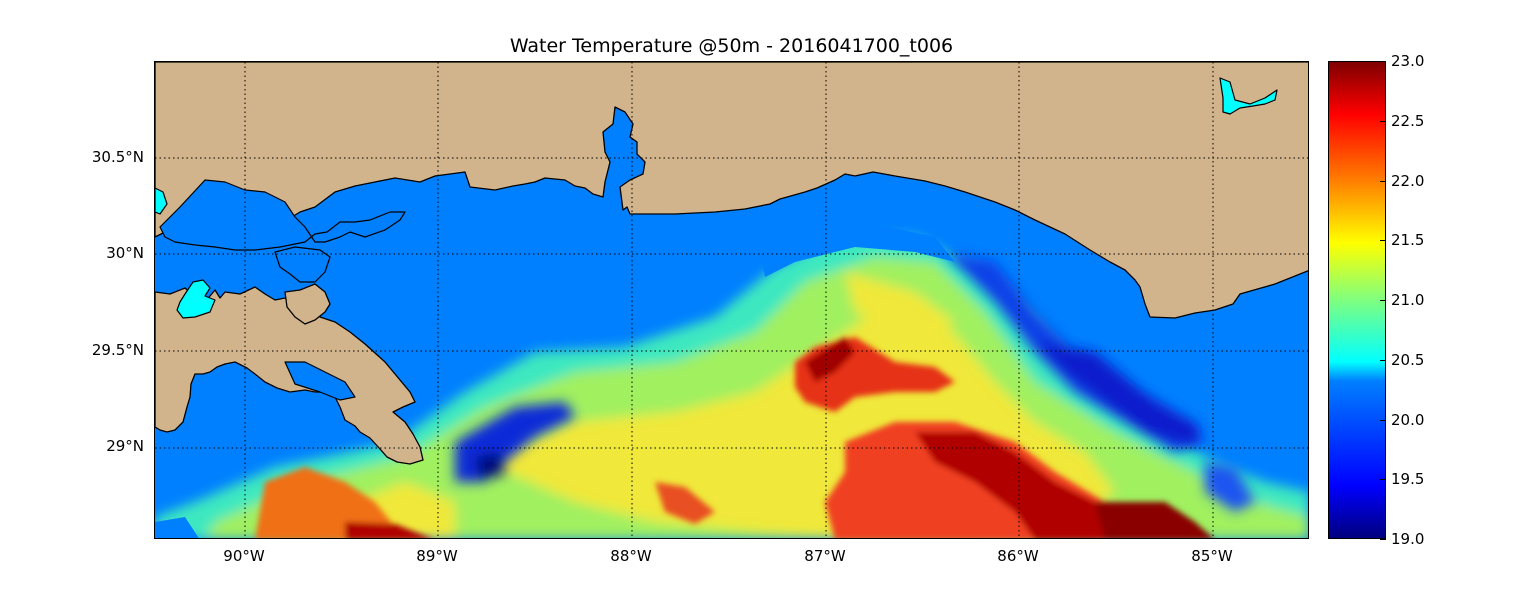 The image size is (1539, 600). I want to click on lake-cyan-edge, so click(161, 201).